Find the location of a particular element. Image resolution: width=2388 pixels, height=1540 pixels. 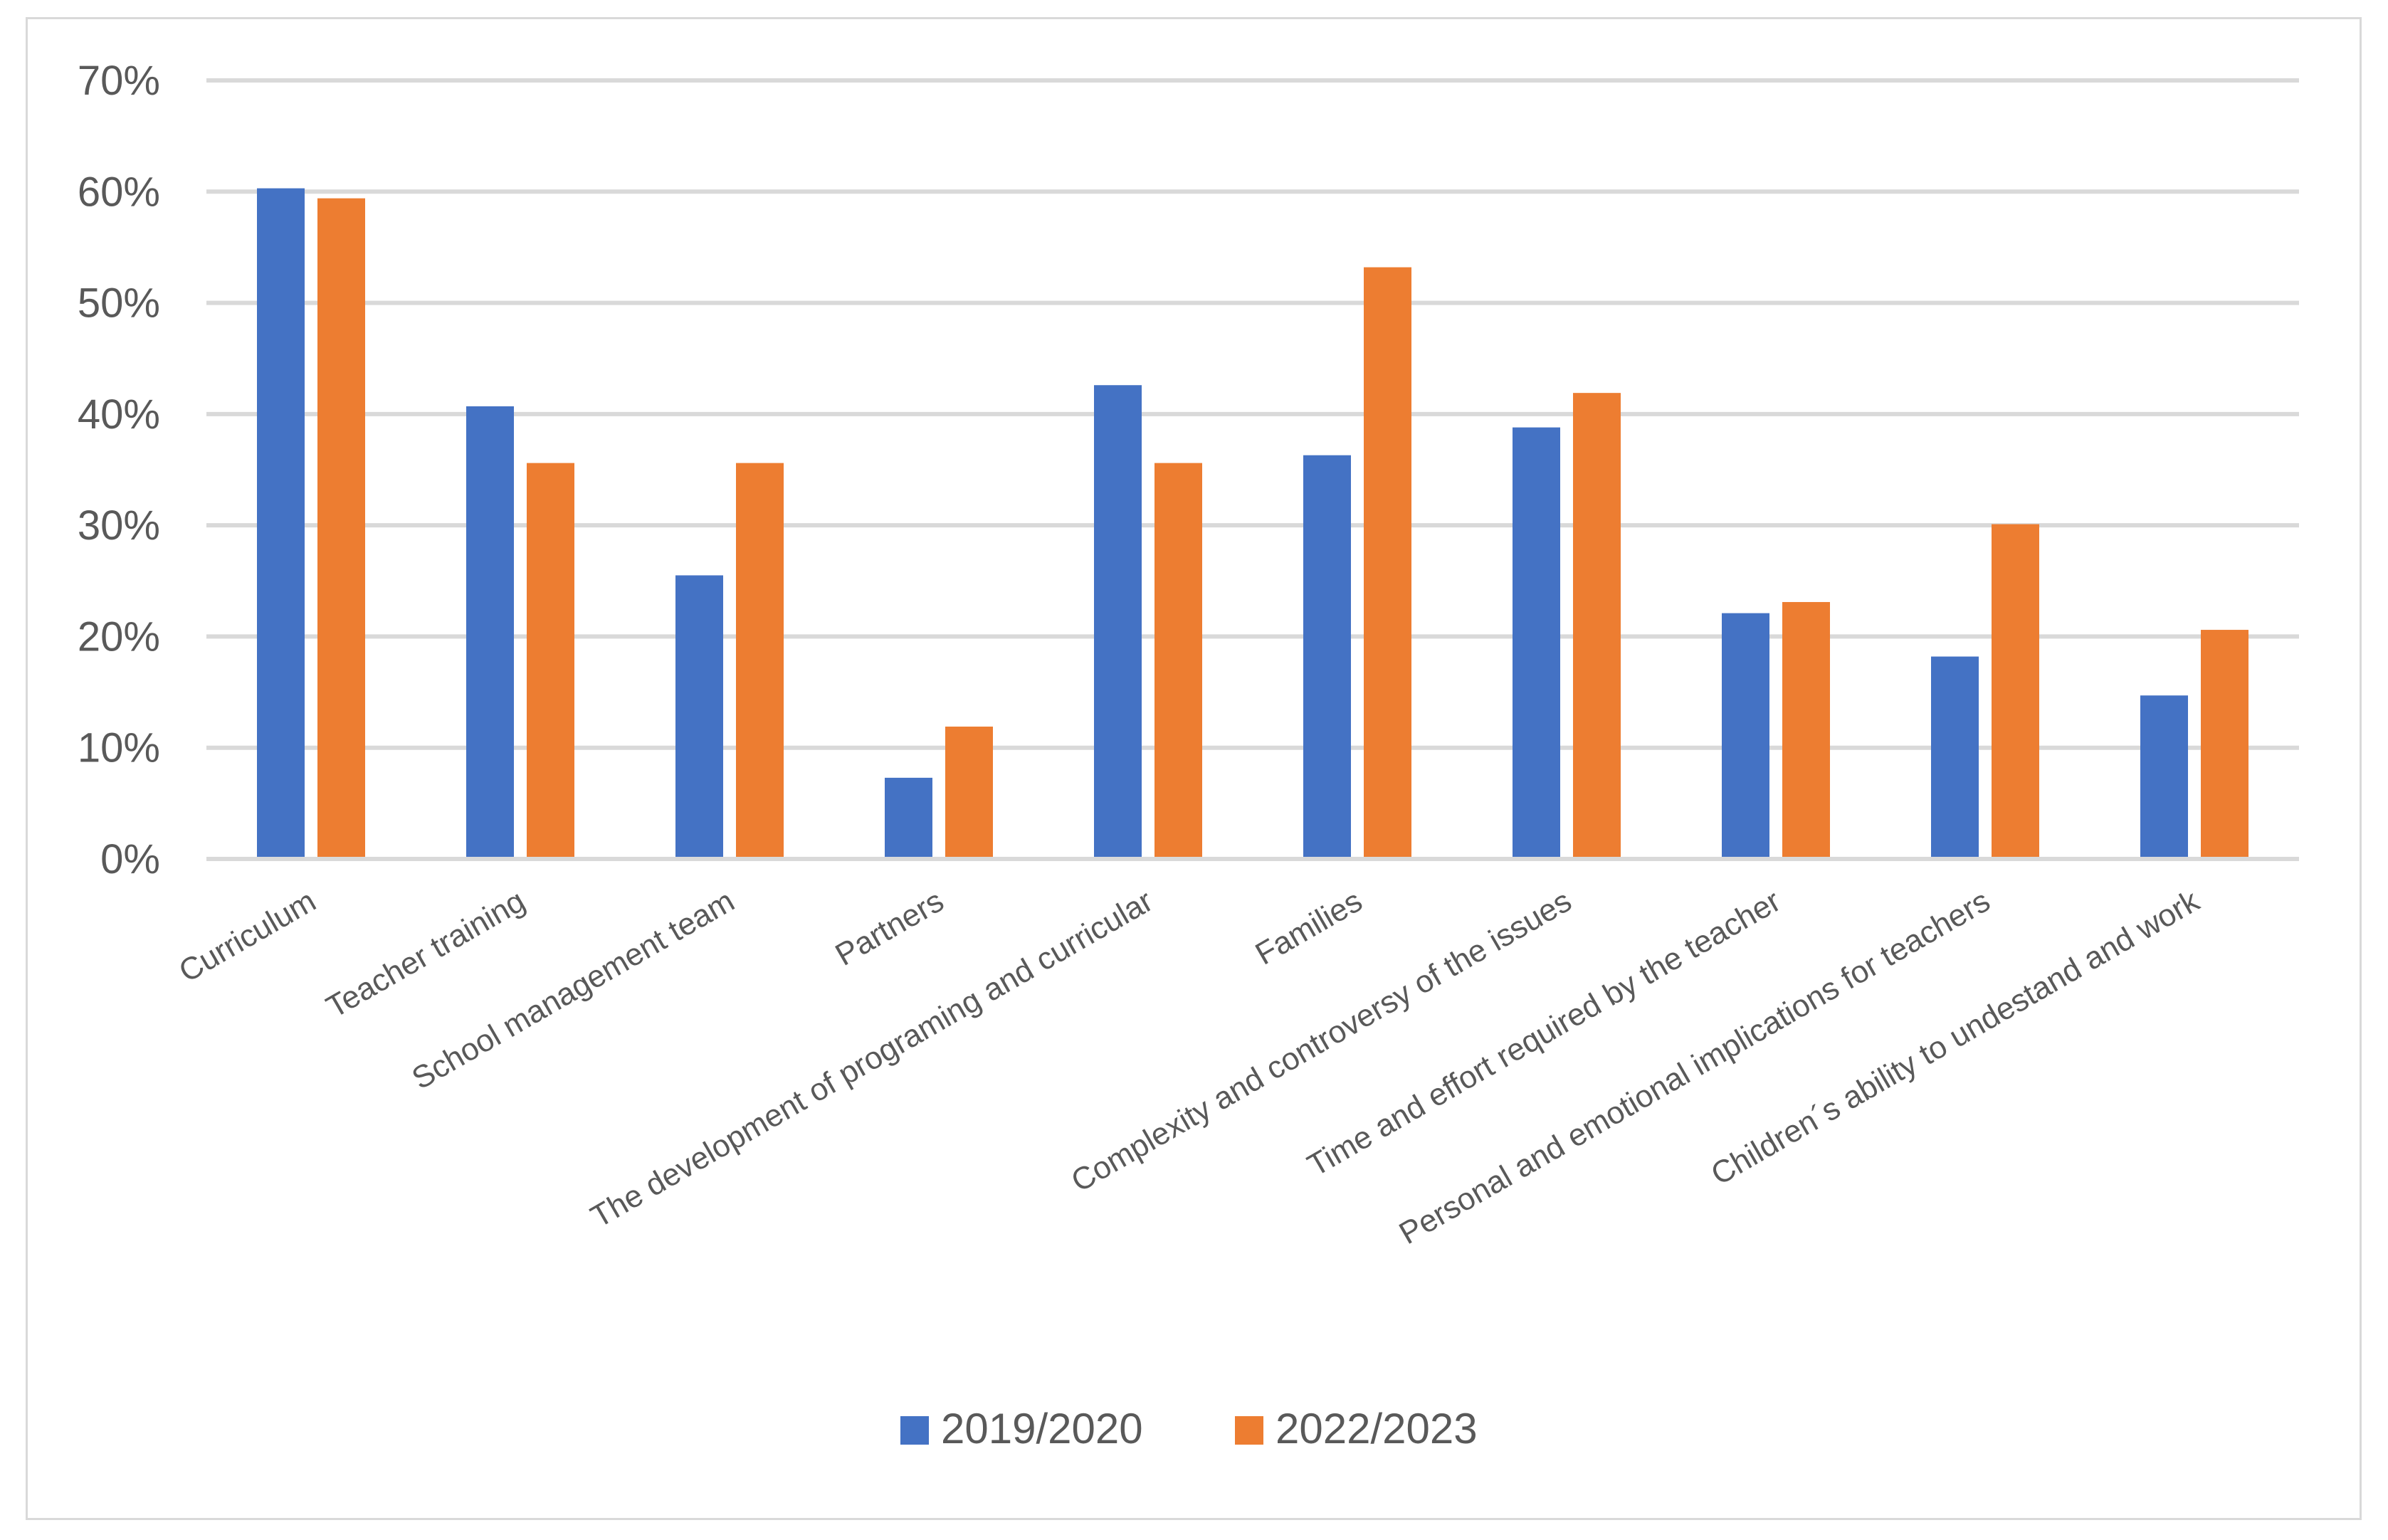

legend-swatch-2022-2023 is located at coordinates (1249, 1430).